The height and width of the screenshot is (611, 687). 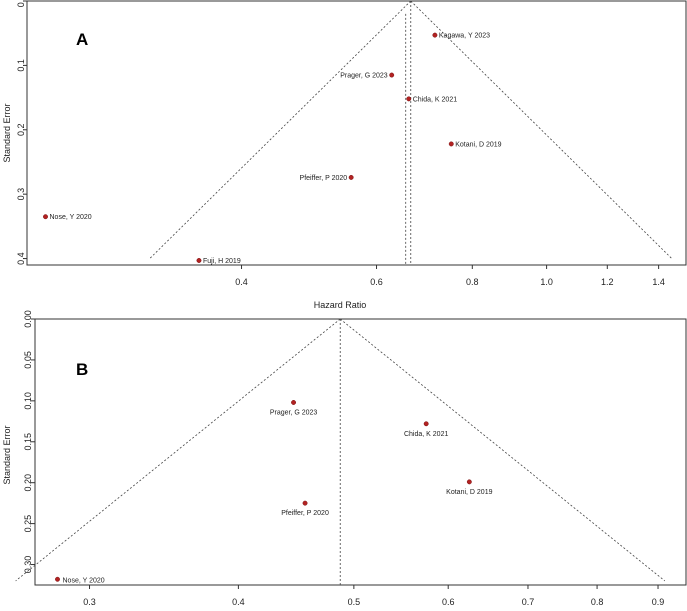 I want to click on y-tick-label: 0.4, so click(x=21, y=258).